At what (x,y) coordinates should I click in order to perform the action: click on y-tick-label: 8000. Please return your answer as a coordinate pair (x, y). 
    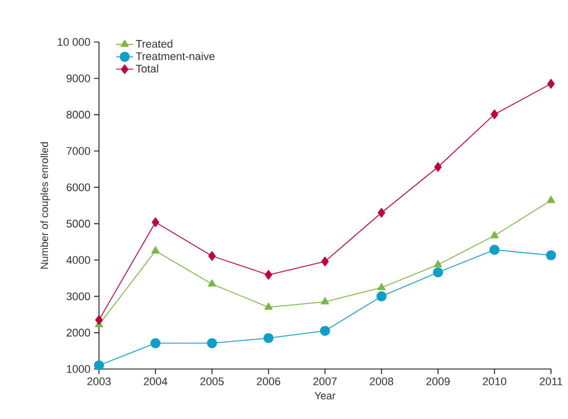
    Looking at the image, I should click on (78, 114).